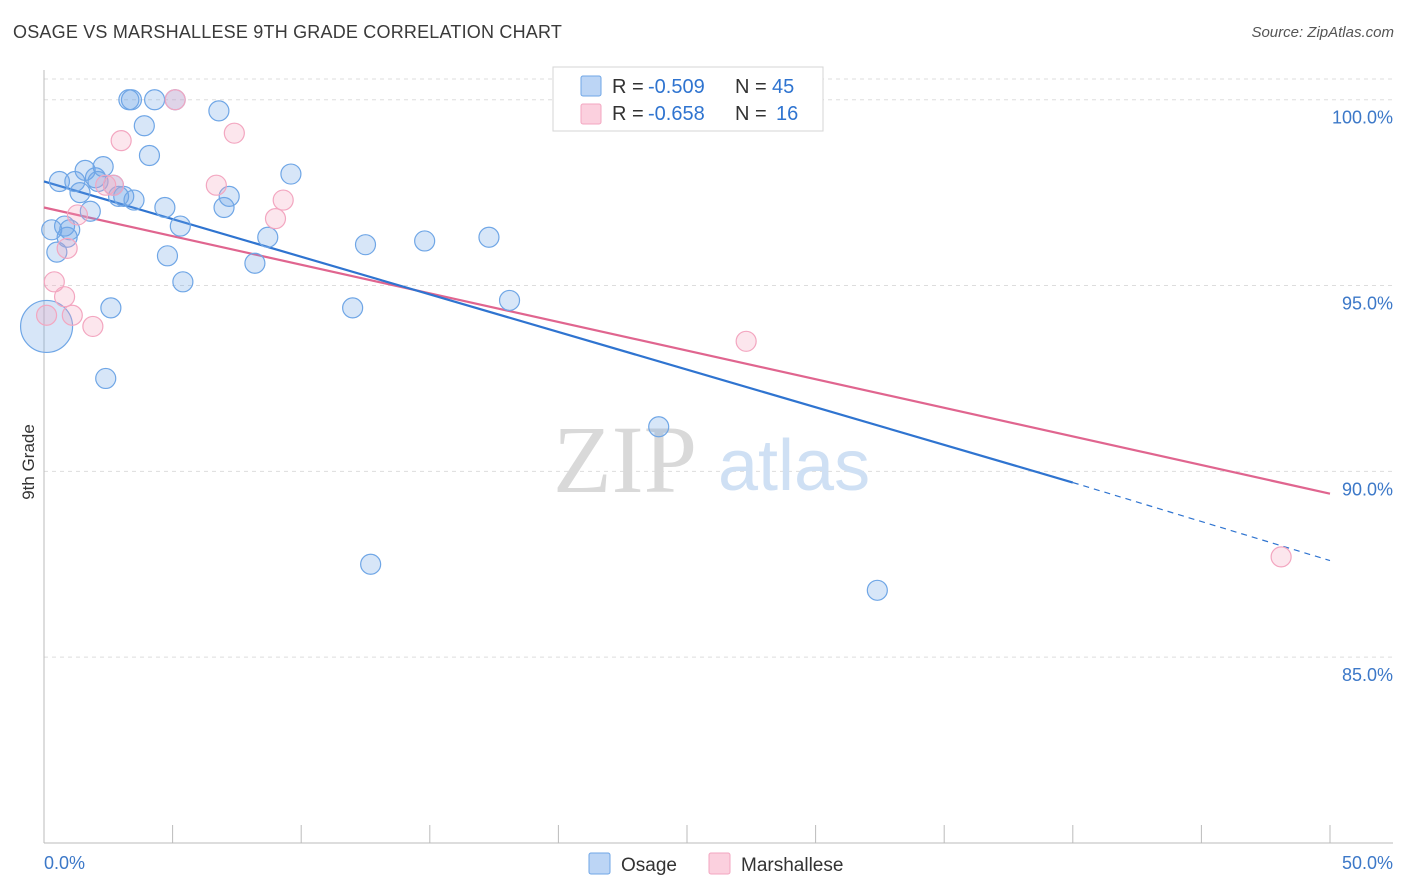 Image resolution: width=1406 pixels, height=892 pixels. I want to click on marshallese-legend-swatch, so click(591, 114).